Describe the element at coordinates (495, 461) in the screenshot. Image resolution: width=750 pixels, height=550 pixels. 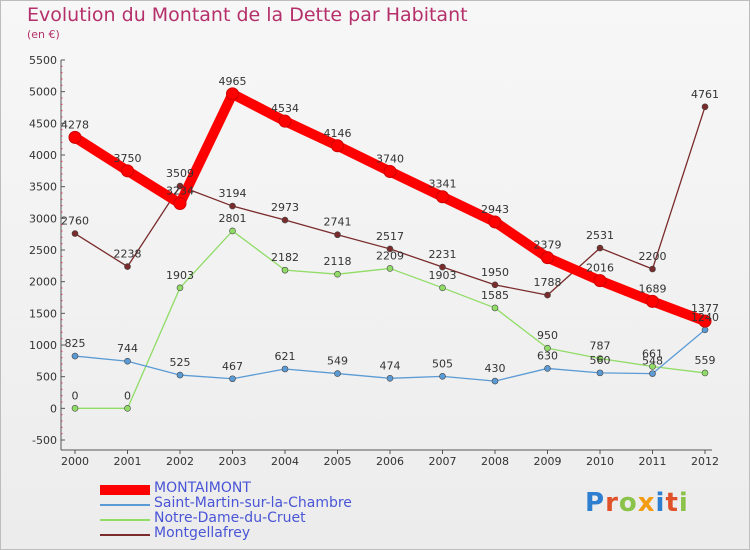
I see `x-tick-label: 2008` at that location.